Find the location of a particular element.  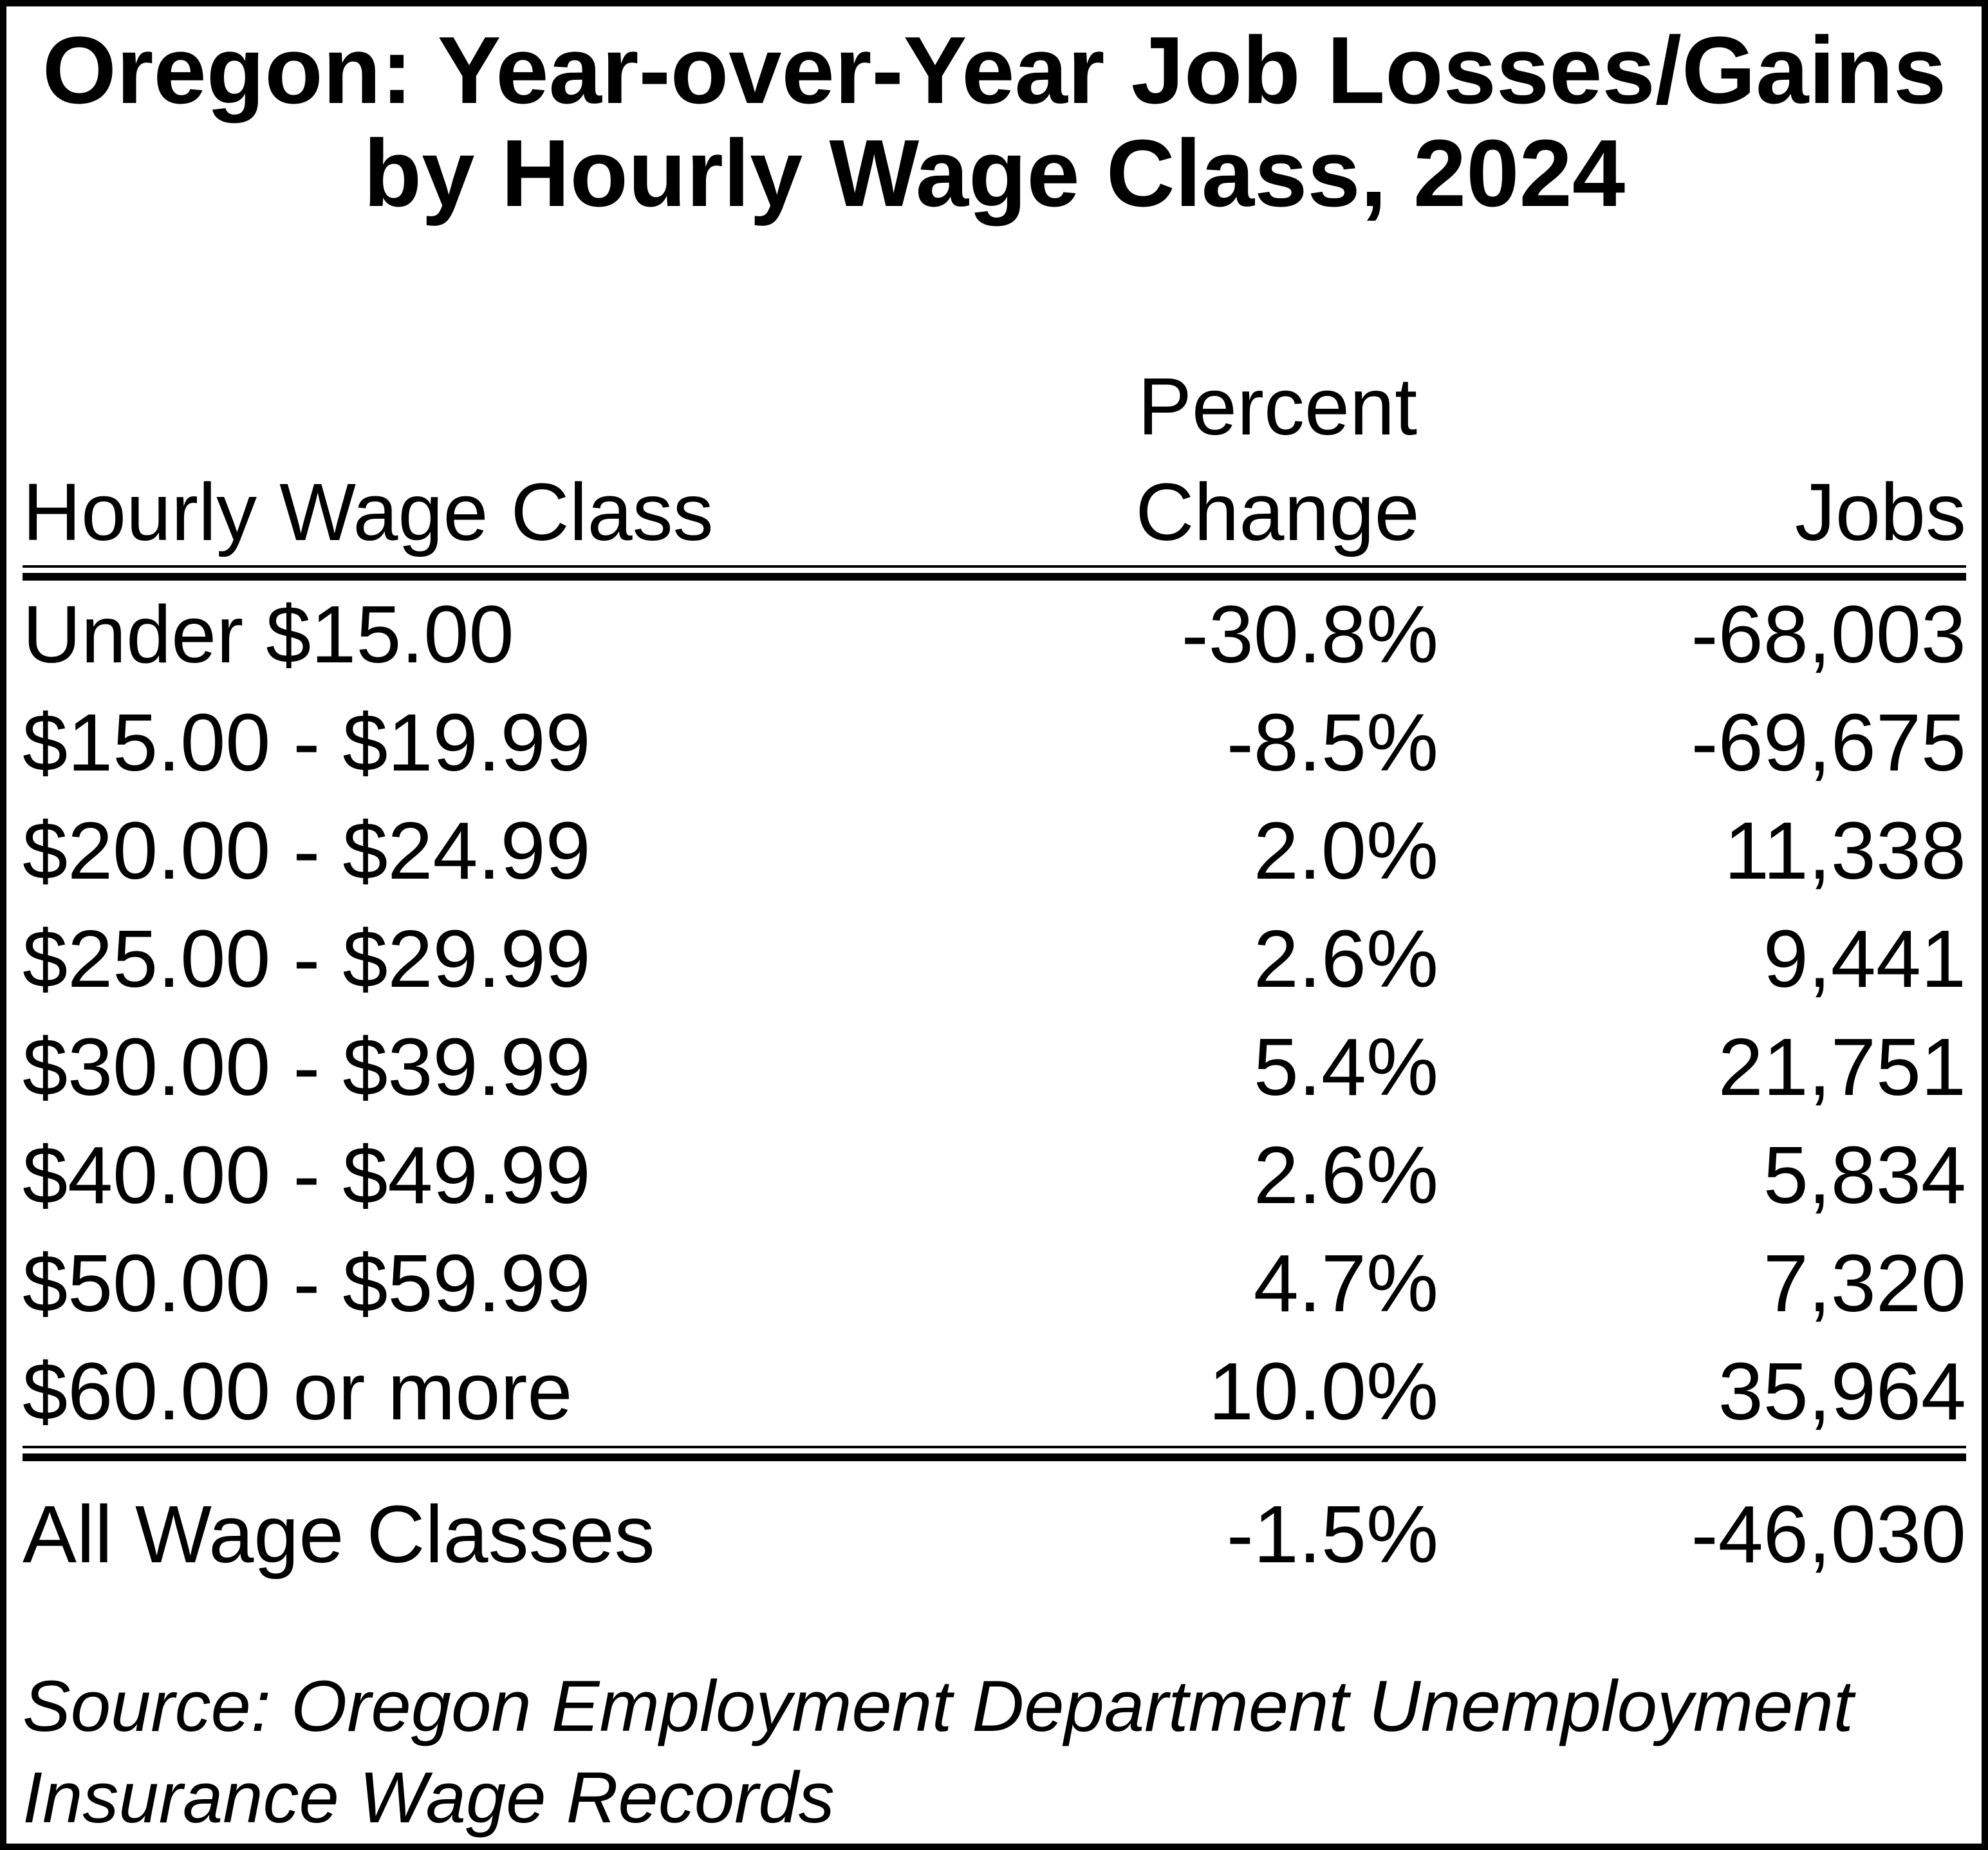

total-jobs-cell: -46,030 is located at coordinates (1829, 1534).